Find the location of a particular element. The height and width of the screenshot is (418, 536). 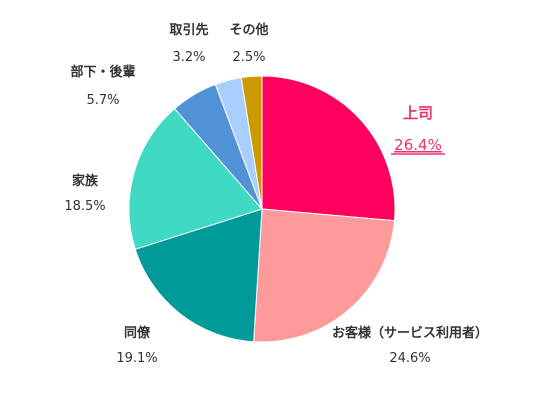

slice-label: 上司 is located at coordinates (418, 113).